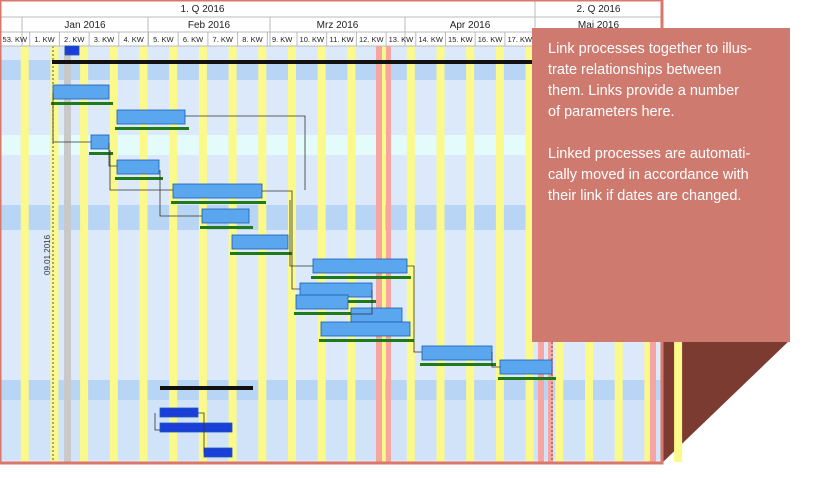 The height and width of the screenshot is (478, 830). I want to click on week-label: 11. KW, so click(342, 39).